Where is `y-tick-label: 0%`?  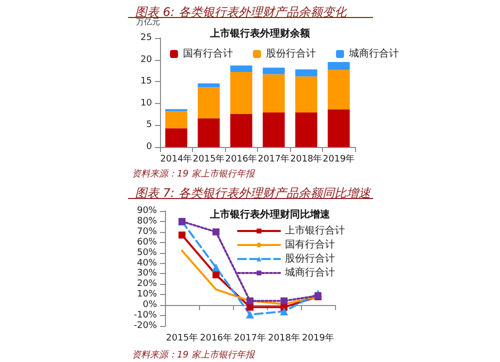 y-tick-label: 0% is located at coordinates (150, 305).